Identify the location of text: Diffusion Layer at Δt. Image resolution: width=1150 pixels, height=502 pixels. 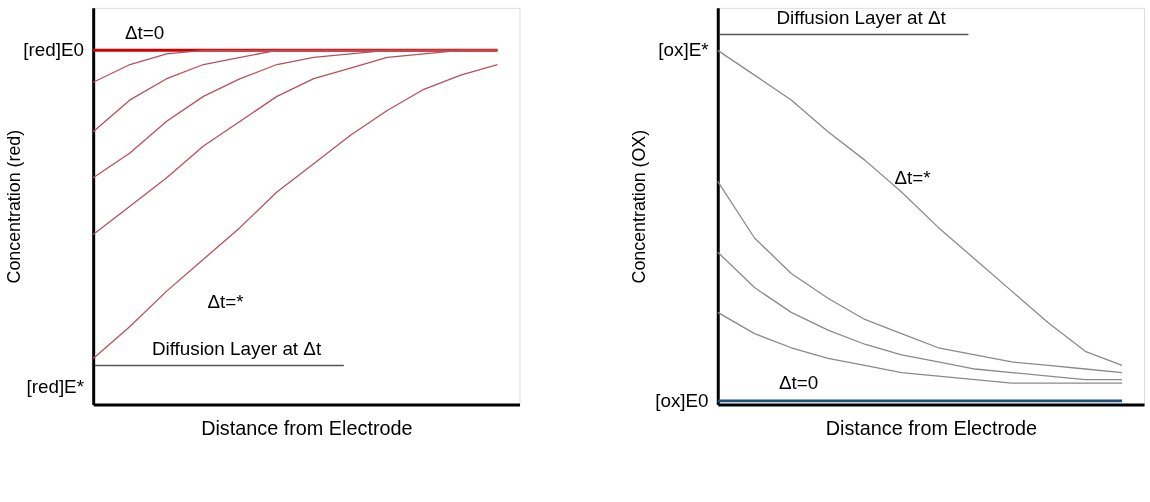
(861, 18).